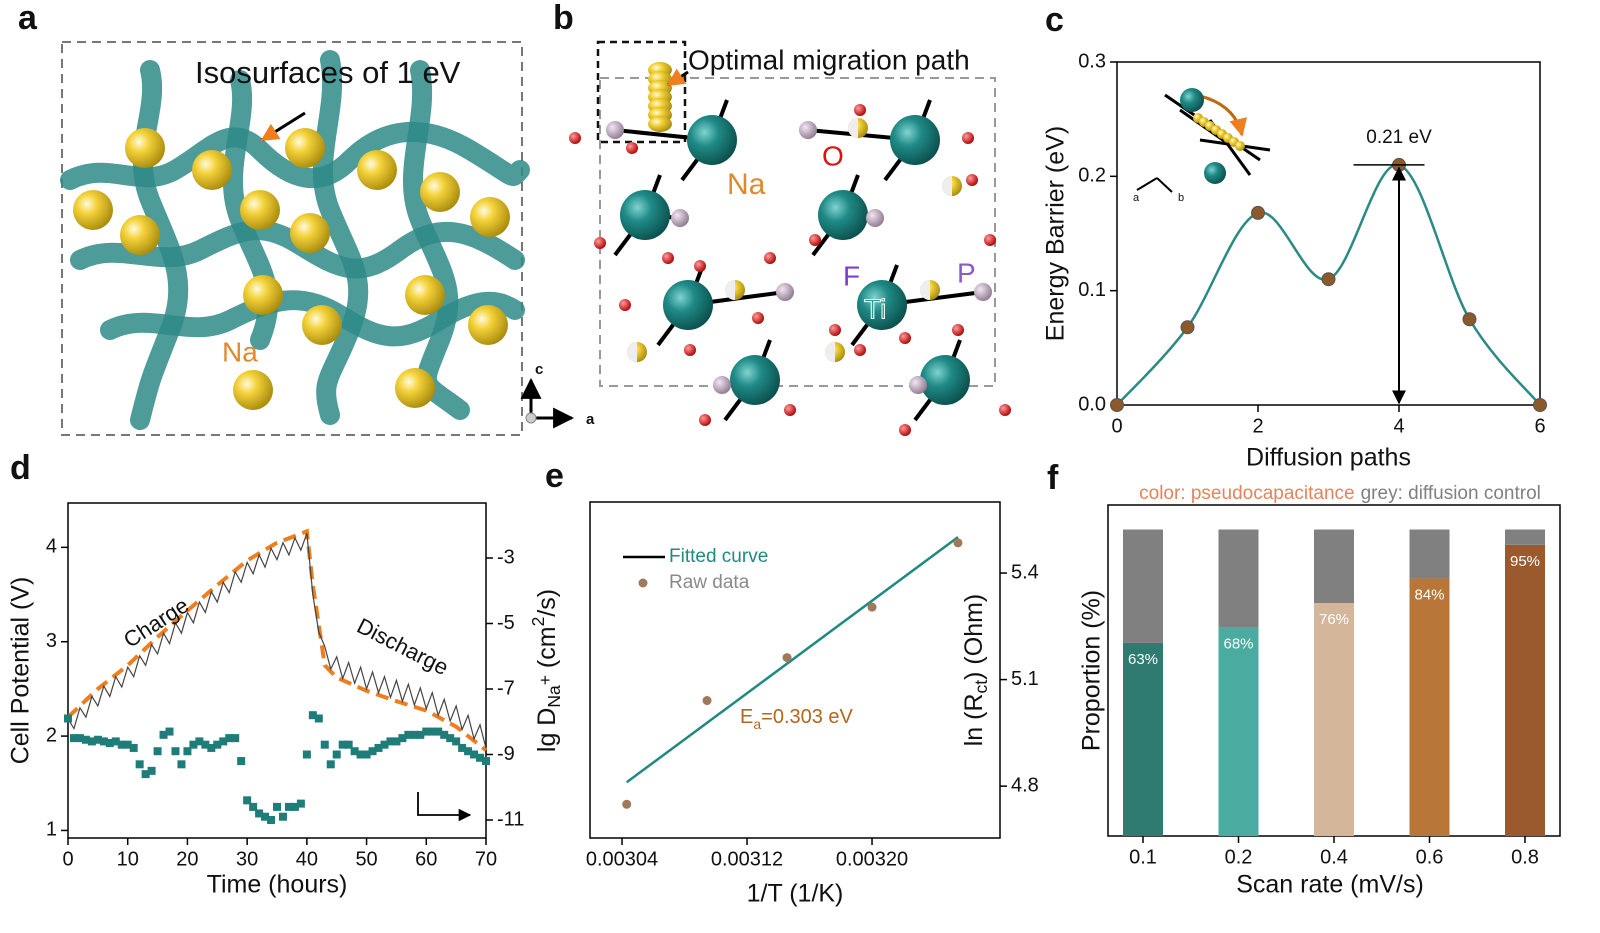 The image size is (1600, 933). What do you see at coordinates (1334, 857) in the screenshot?
I see `x-tick-label: 0.4` at bounding box center [1334, 857].